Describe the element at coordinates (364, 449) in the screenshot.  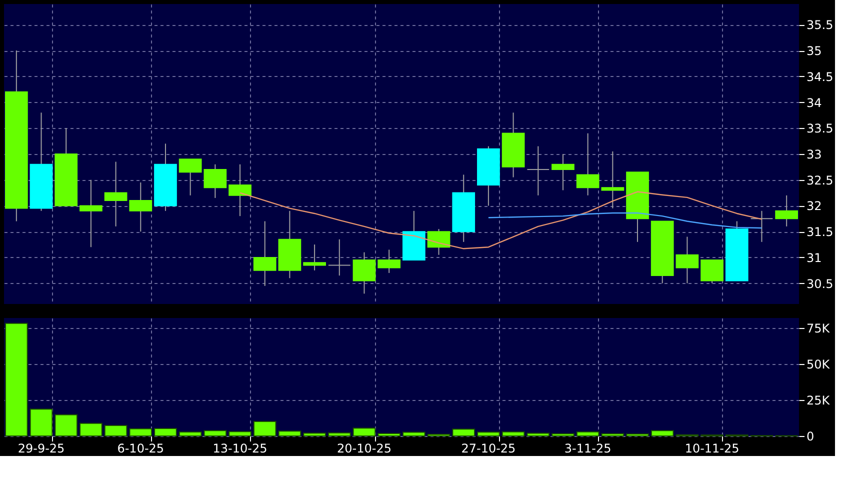
I see `x-tick-label: 20-10-25` at that location.